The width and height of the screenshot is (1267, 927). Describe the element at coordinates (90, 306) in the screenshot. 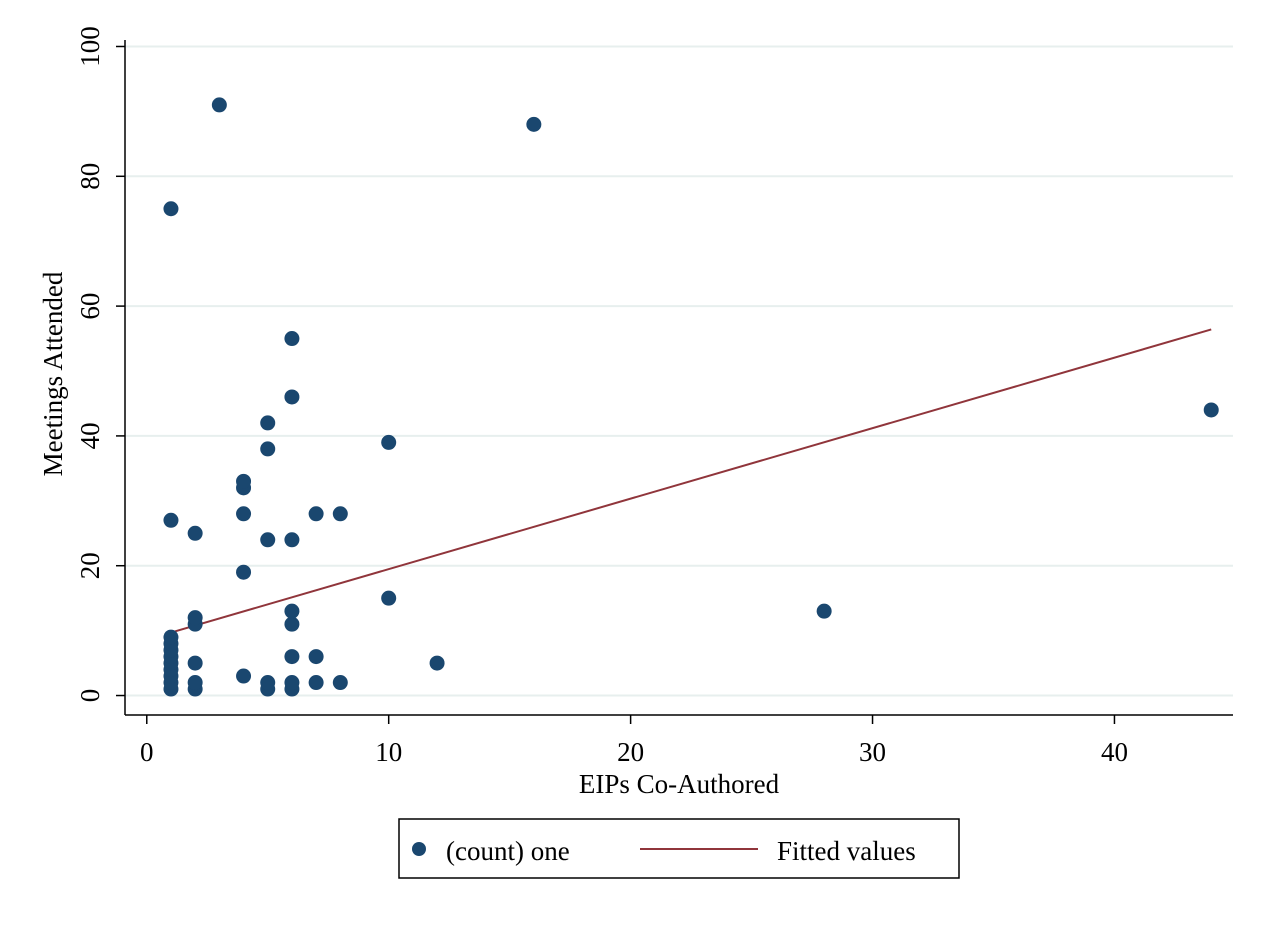

I see `y-tick-label-60: 60` at that location.